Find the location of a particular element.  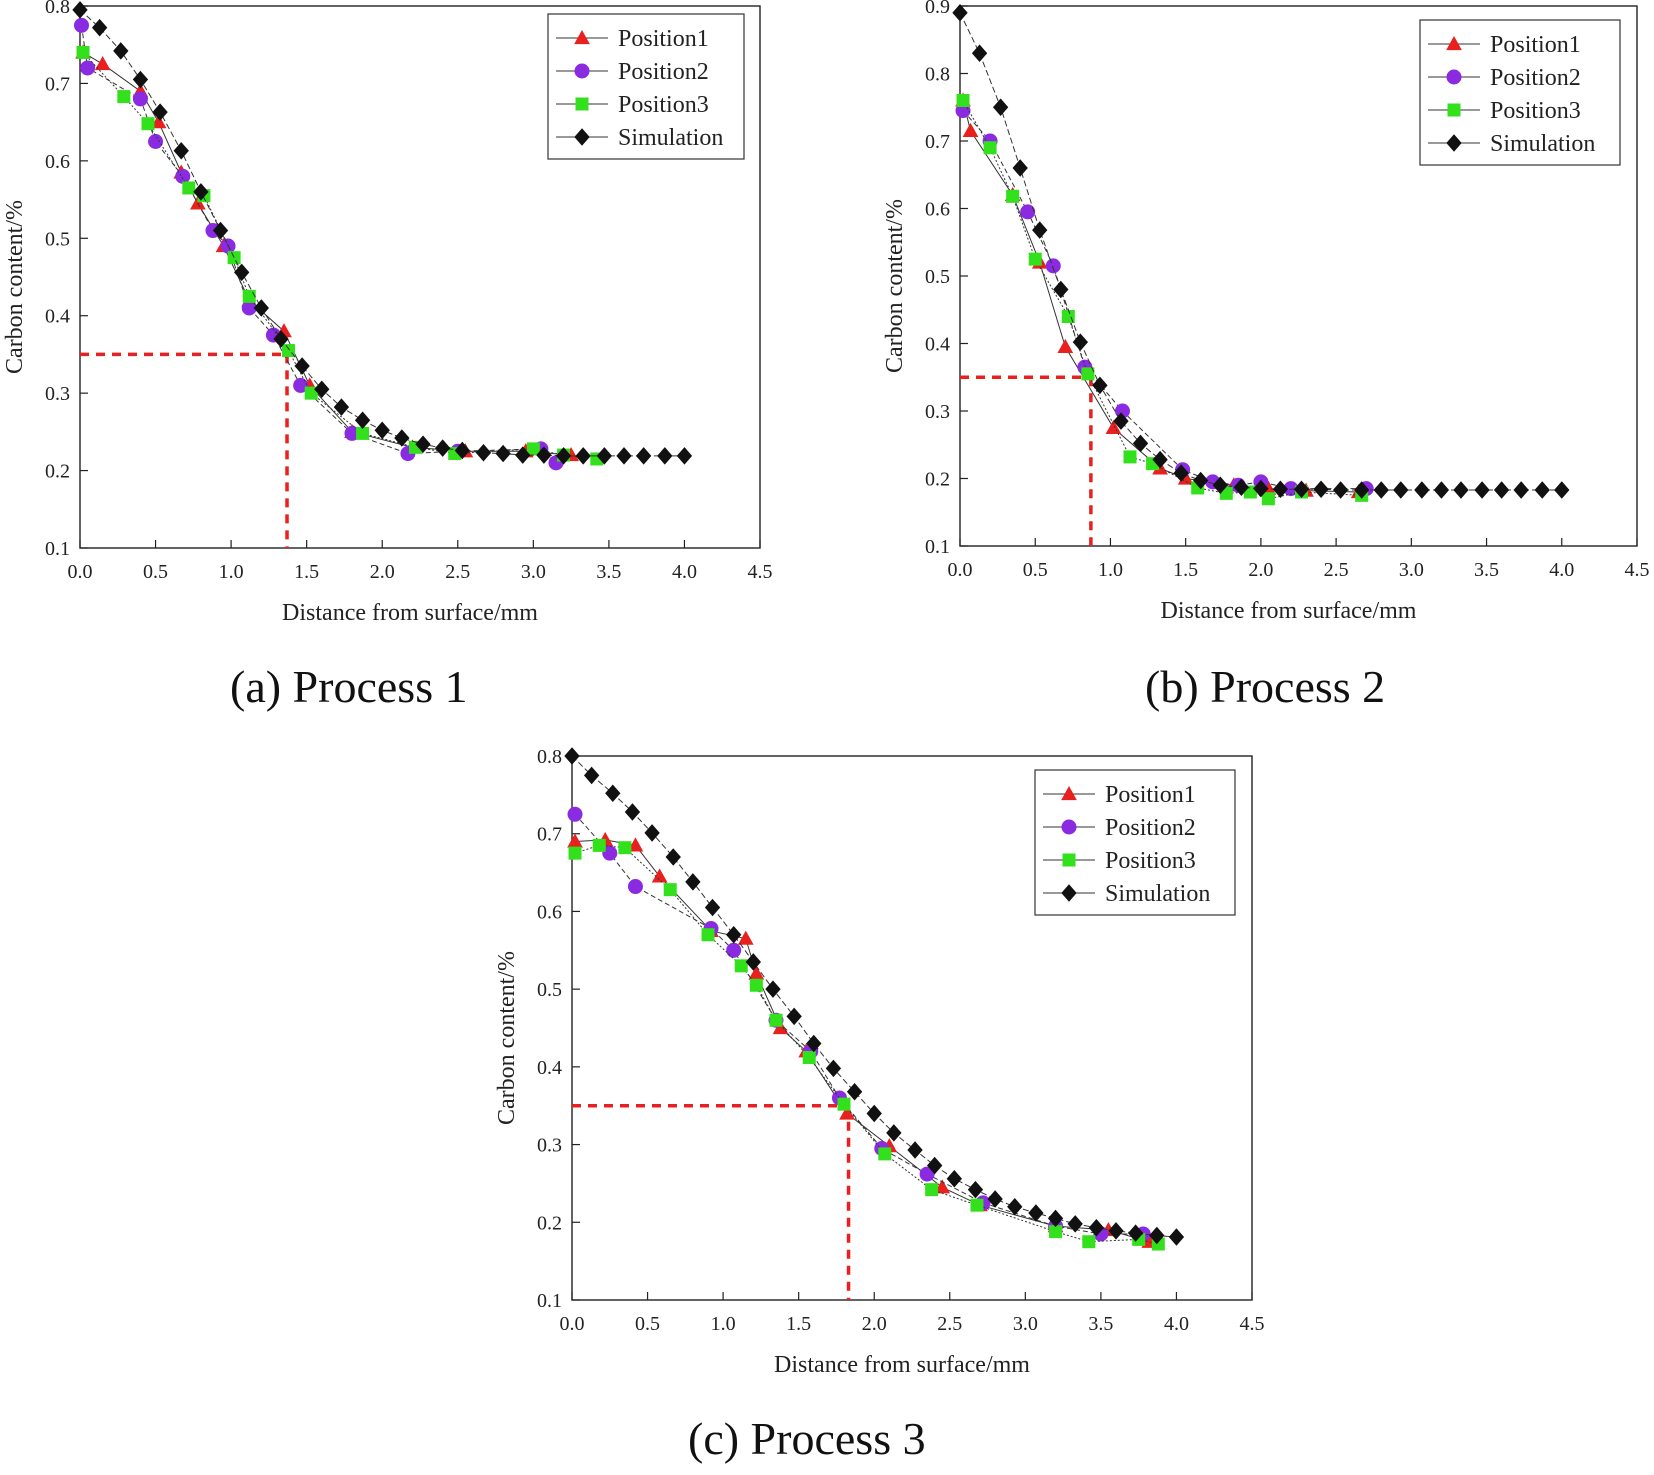

series-position1 is located at coordinates (1161, 295).